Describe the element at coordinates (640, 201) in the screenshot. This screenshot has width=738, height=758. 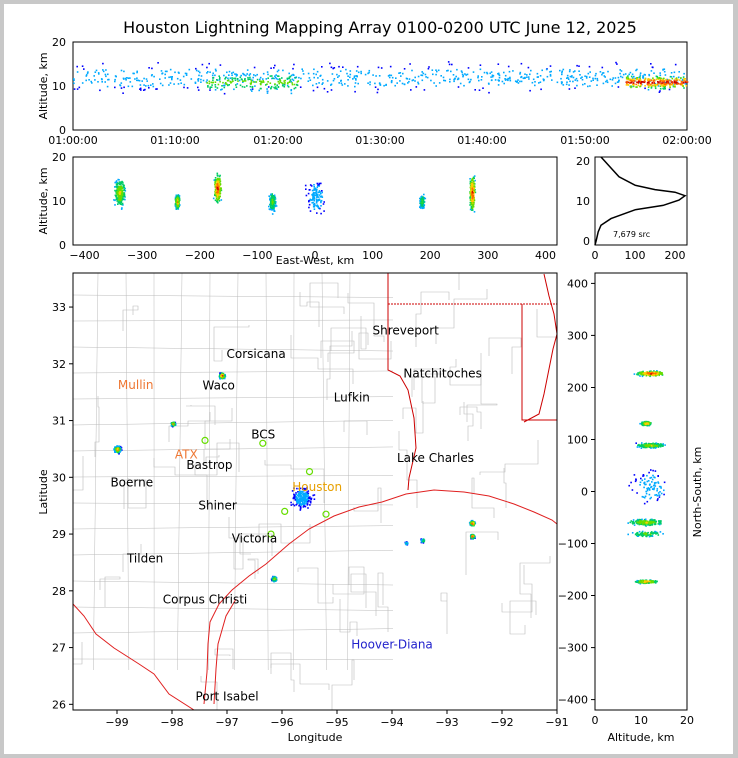
I see `altitude-histogram-line` at that location.